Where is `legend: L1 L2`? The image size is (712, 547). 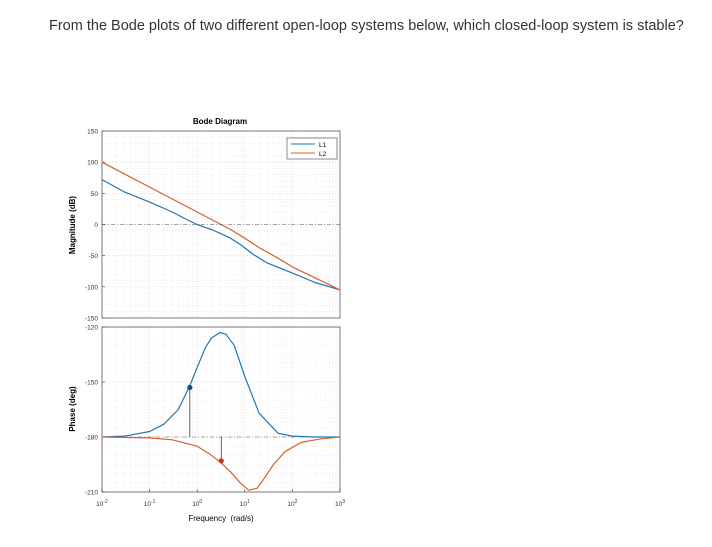
legend: L1 L2 is located at coordinates (312, 148).